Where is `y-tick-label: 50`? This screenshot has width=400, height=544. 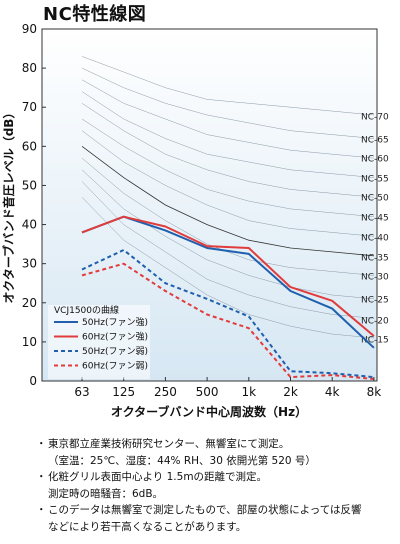 y-tick-label: 50 is located at coordinates (29, 185).